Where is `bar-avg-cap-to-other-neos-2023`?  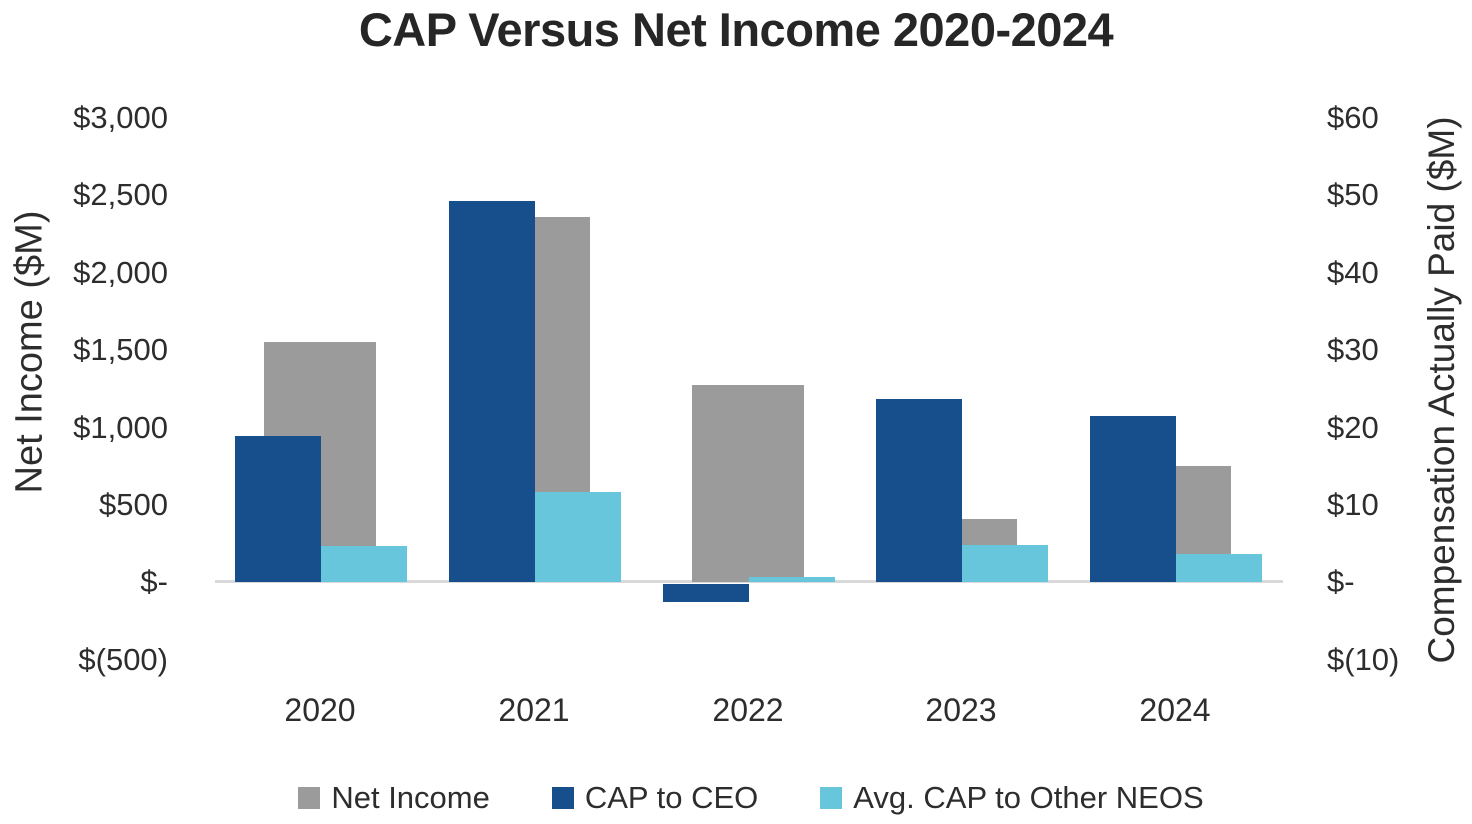 bar-avg-cap-to-other-neos-2023 is located at coordinates (1005, 563).